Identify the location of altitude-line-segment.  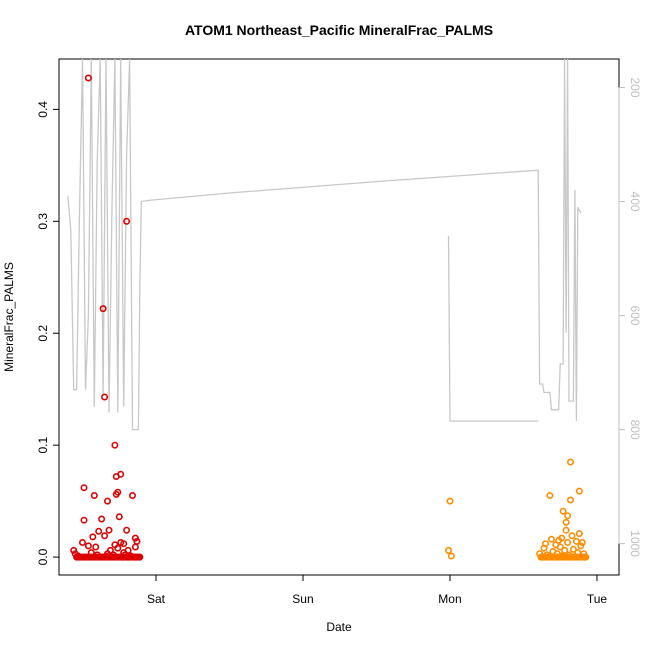
(493, 328).